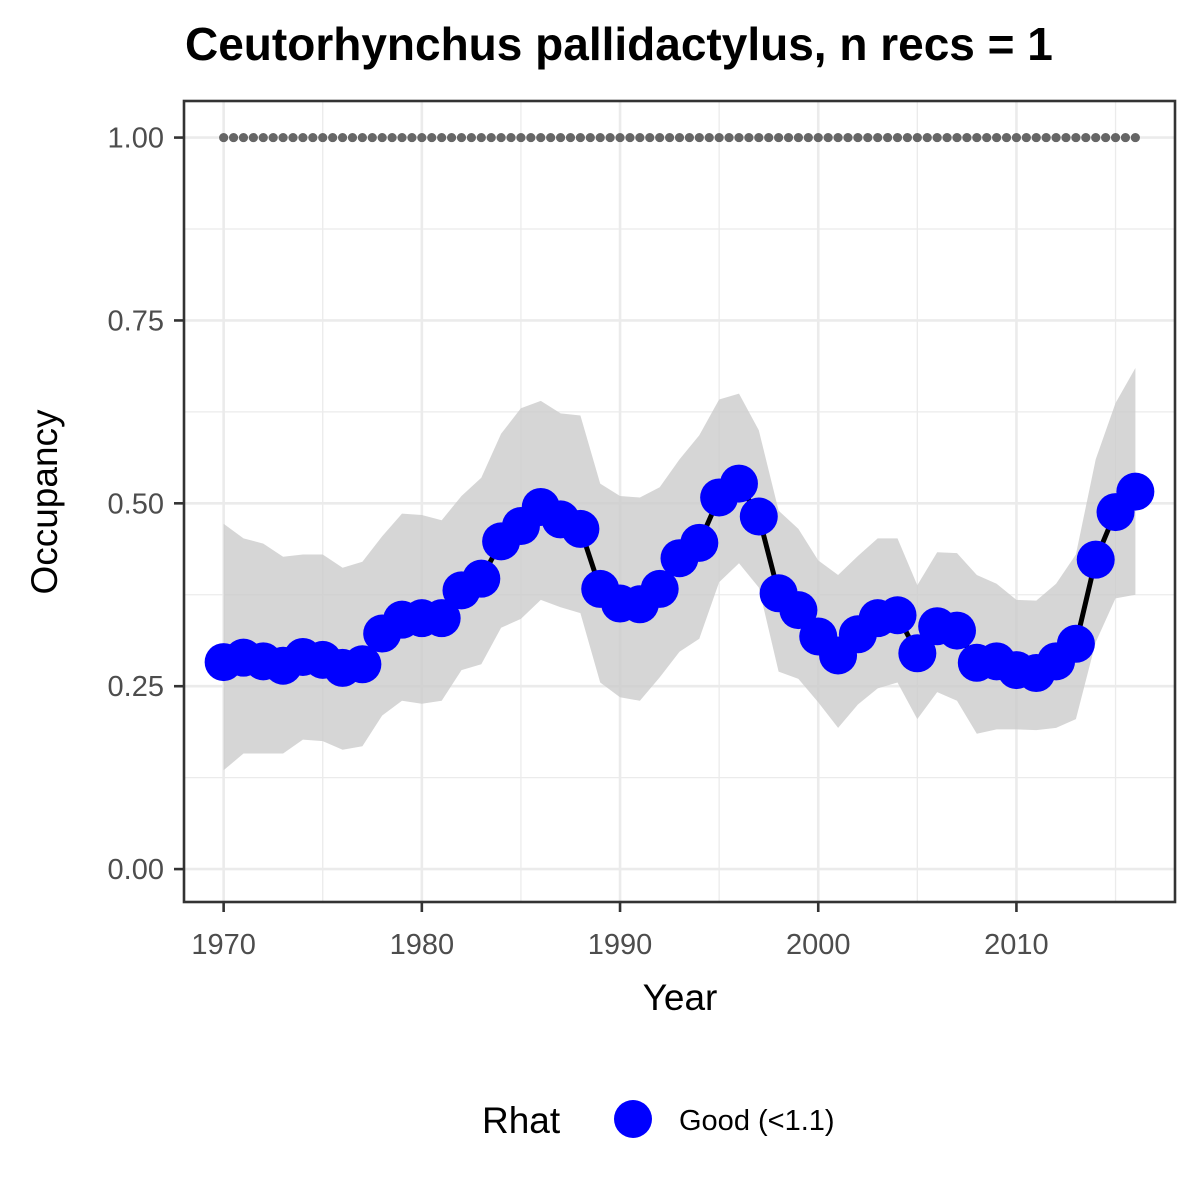 Image resolution: width=1200 pixels, height=1200 pixels. What do you see at coordinates (1016, 945) in the screenshot?
I see `x-tick-label: 2010` at bounding box center [1016, 945].